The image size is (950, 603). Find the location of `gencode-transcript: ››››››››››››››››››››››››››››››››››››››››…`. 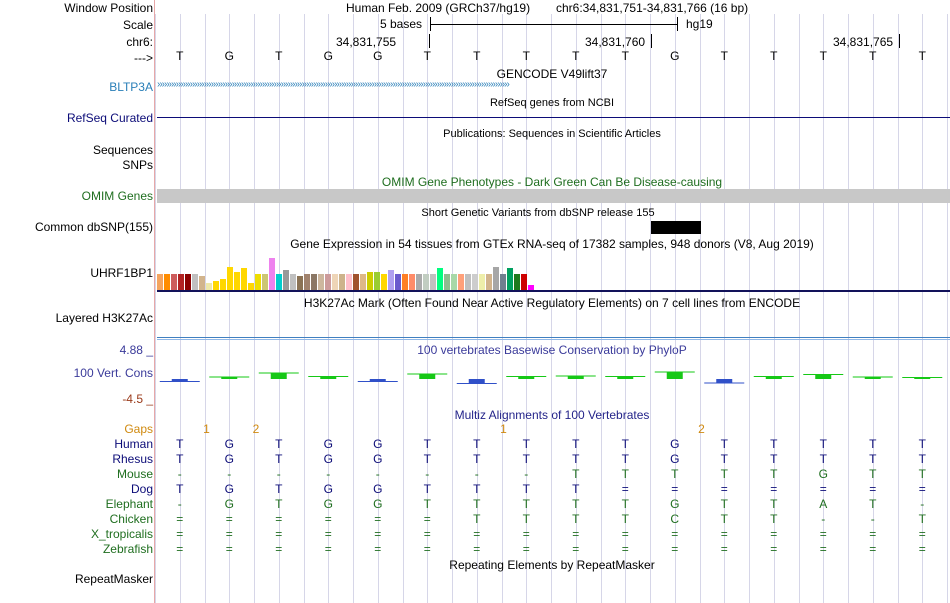

gencode-transcript: ››››››››››››››››››››››››››››››››››››››››… is located at coordinates (333, 84).